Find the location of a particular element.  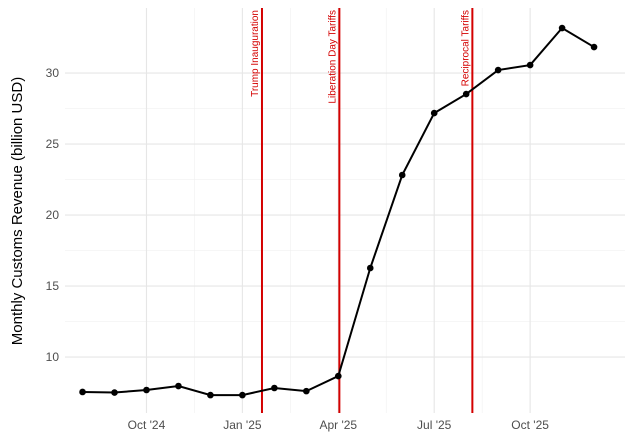

event-label: Liberation Day Tariffs is located at coordinates (332, 57).